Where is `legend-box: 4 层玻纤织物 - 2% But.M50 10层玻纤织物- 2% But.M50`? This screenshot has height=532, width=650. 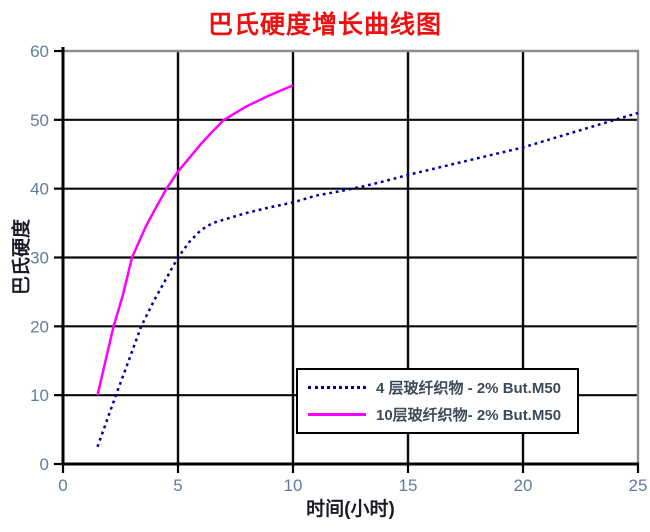 legend-box: 4 层玻纤织物 - 2% But.M50 10层玻纤织物- 2% But.M50 is located at coordinates (437, 401).